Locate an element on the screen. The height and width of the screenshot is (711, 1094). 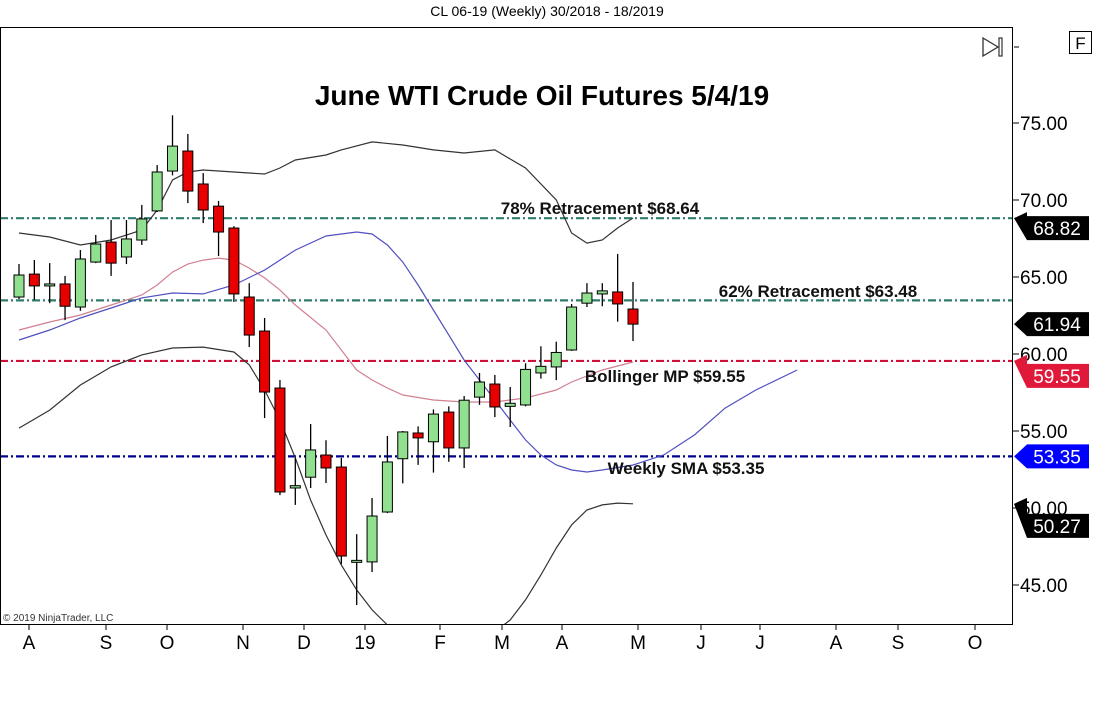
x-tick-label: N is located at coordinates (243, 643).